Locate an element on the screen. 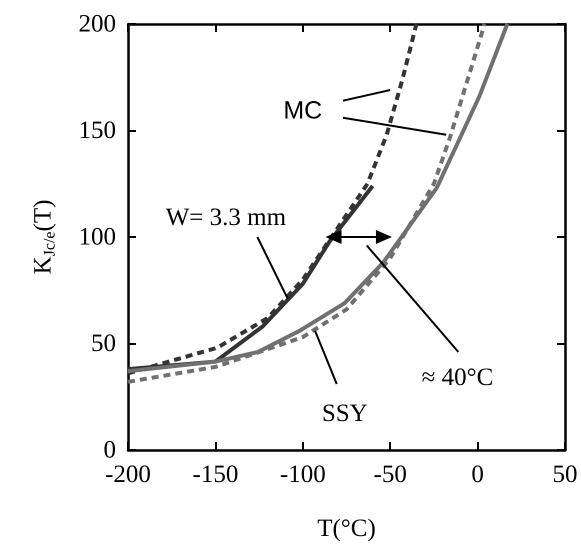  y-tick-label: 100 is located at coordinates (97, 237).